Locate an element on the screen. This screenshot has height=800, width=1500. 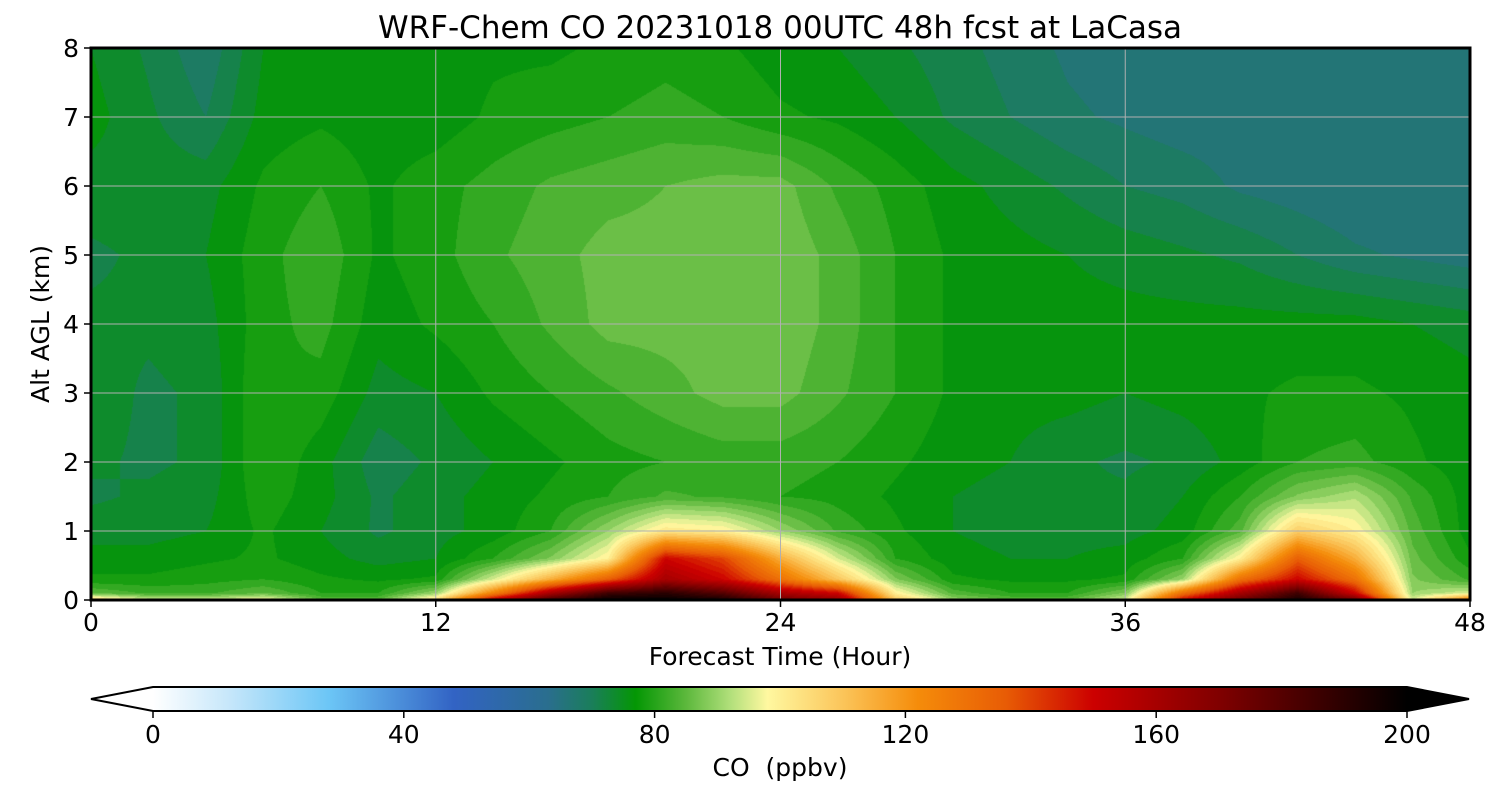
y-tick-label: 8 is located at coordinates (71, 48).